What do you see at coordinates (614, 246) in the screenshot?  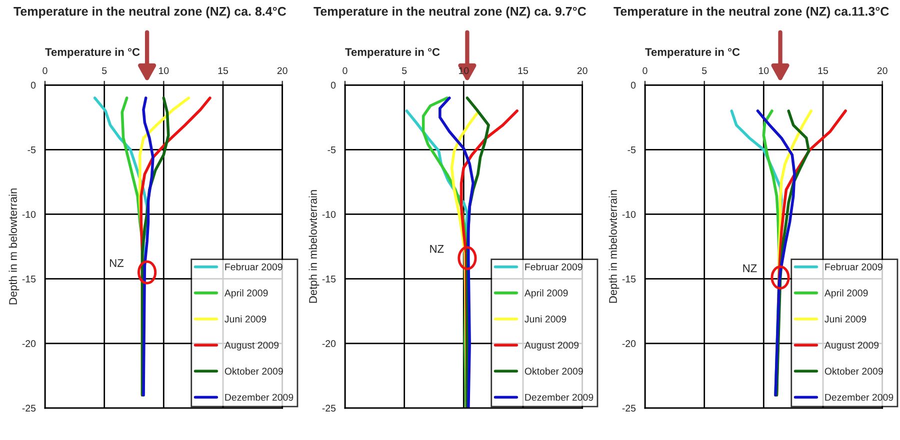 I see `y-axis-title: Depth in mbelowterrain` at bounding box center [614, 246].